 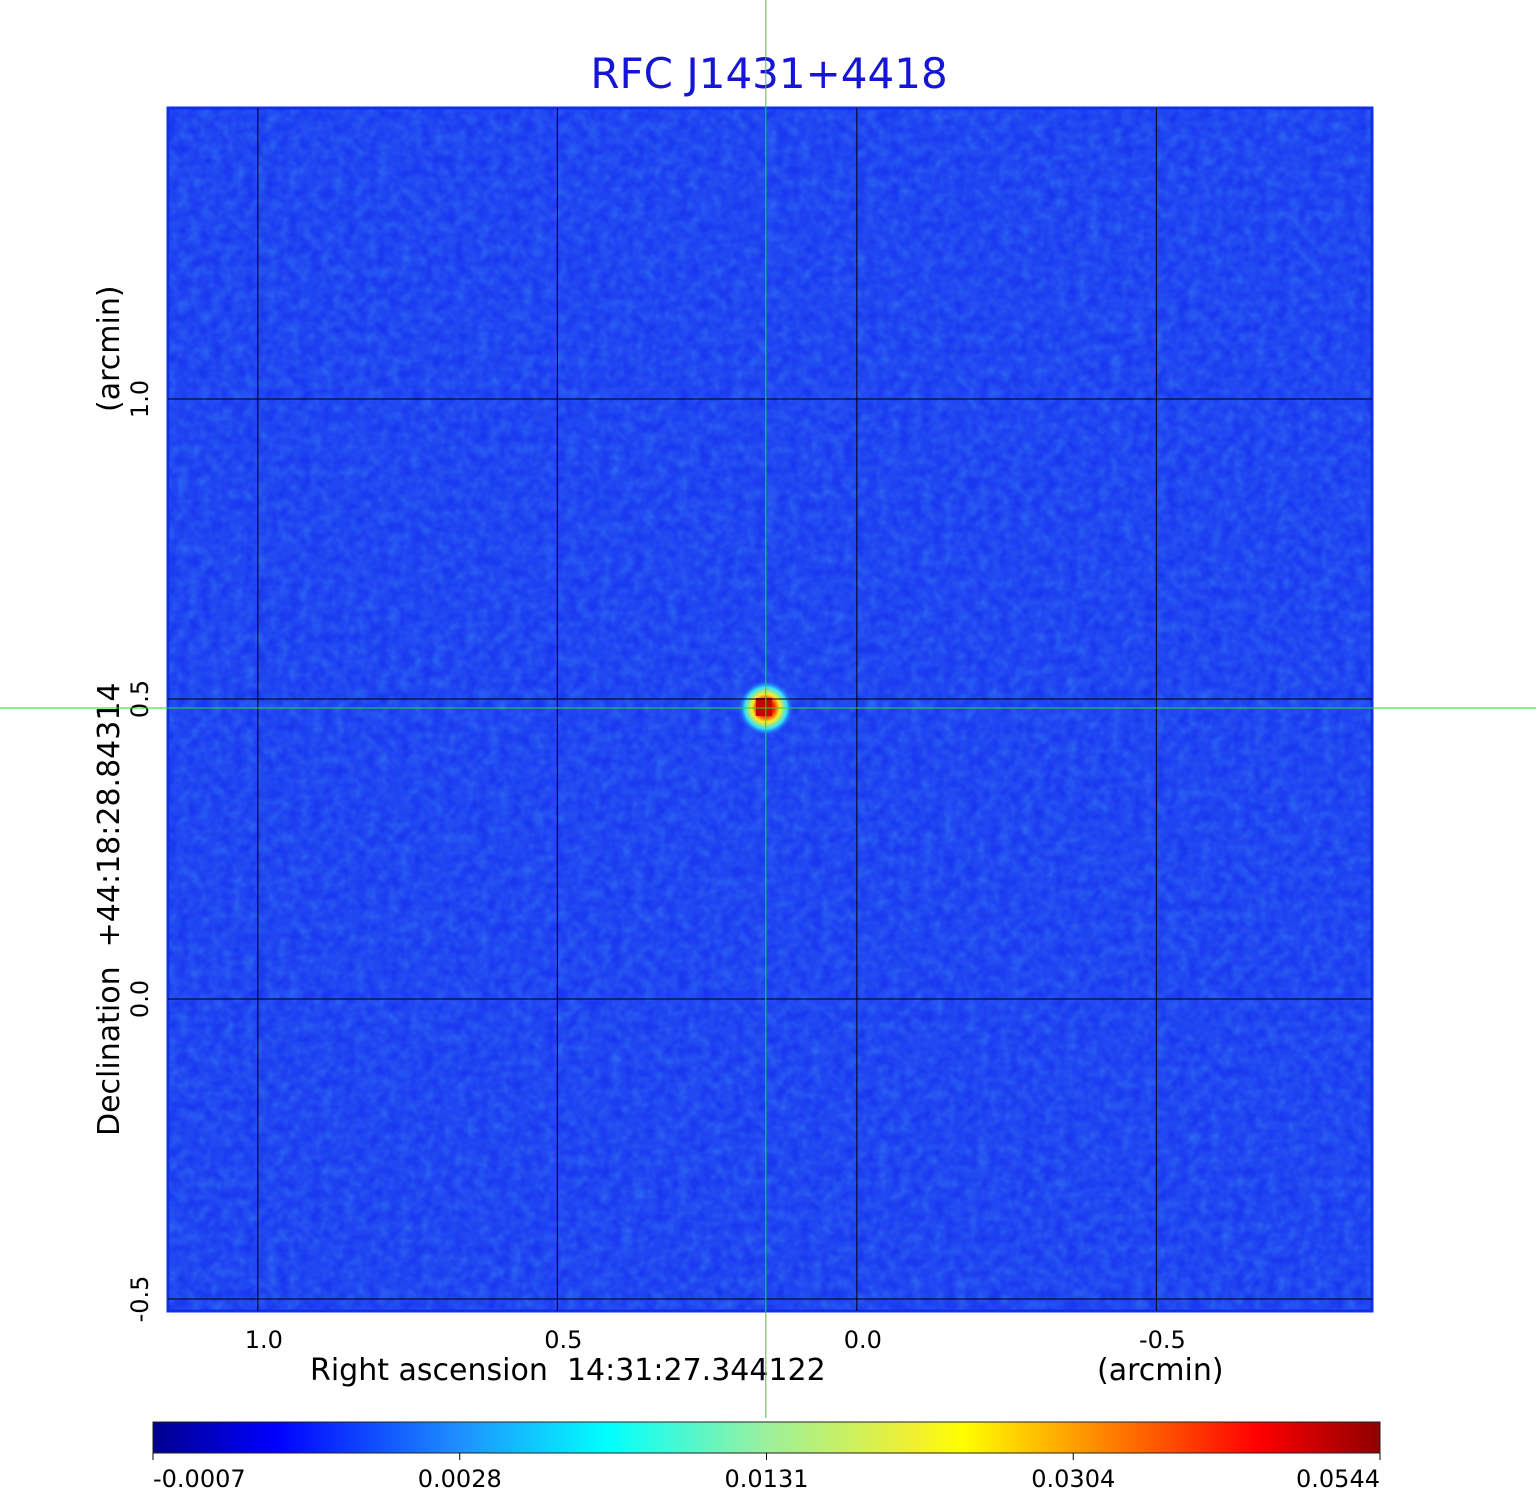 What do you see at coordinates (863, 1340) in the screenshot?
I see `x-tick-label: 0.0` at bounding box center [863, 1340].